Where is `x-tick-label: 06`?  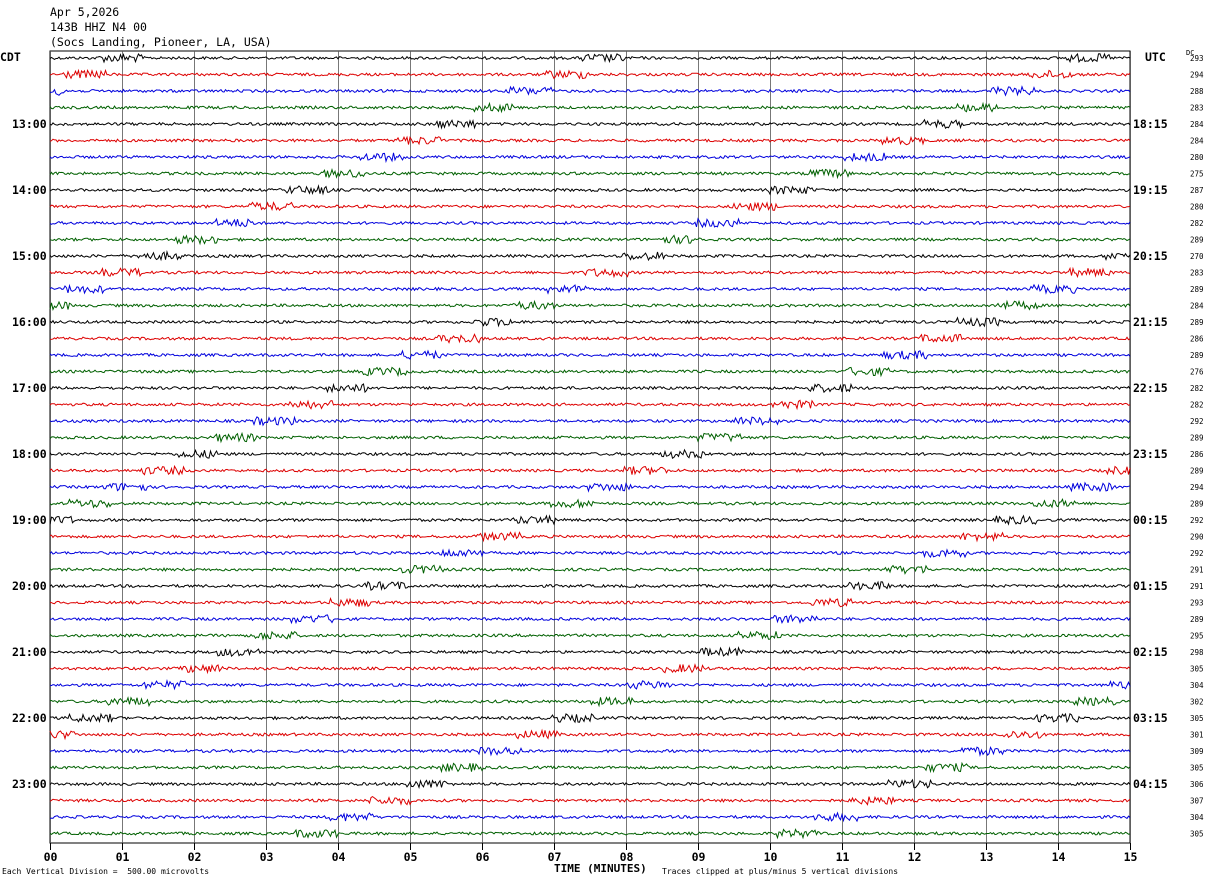
x-tick-label: 06 is located at coordinates (483, 857).